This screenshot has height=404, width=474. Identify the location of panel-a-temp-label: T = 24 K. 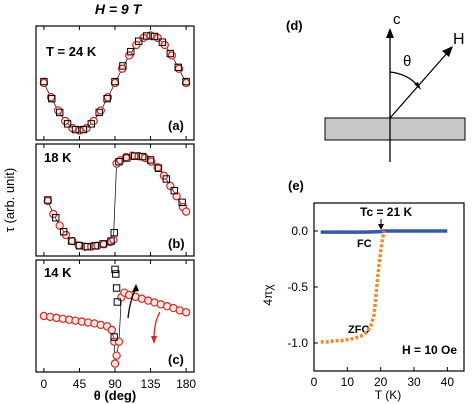
(71, 51).